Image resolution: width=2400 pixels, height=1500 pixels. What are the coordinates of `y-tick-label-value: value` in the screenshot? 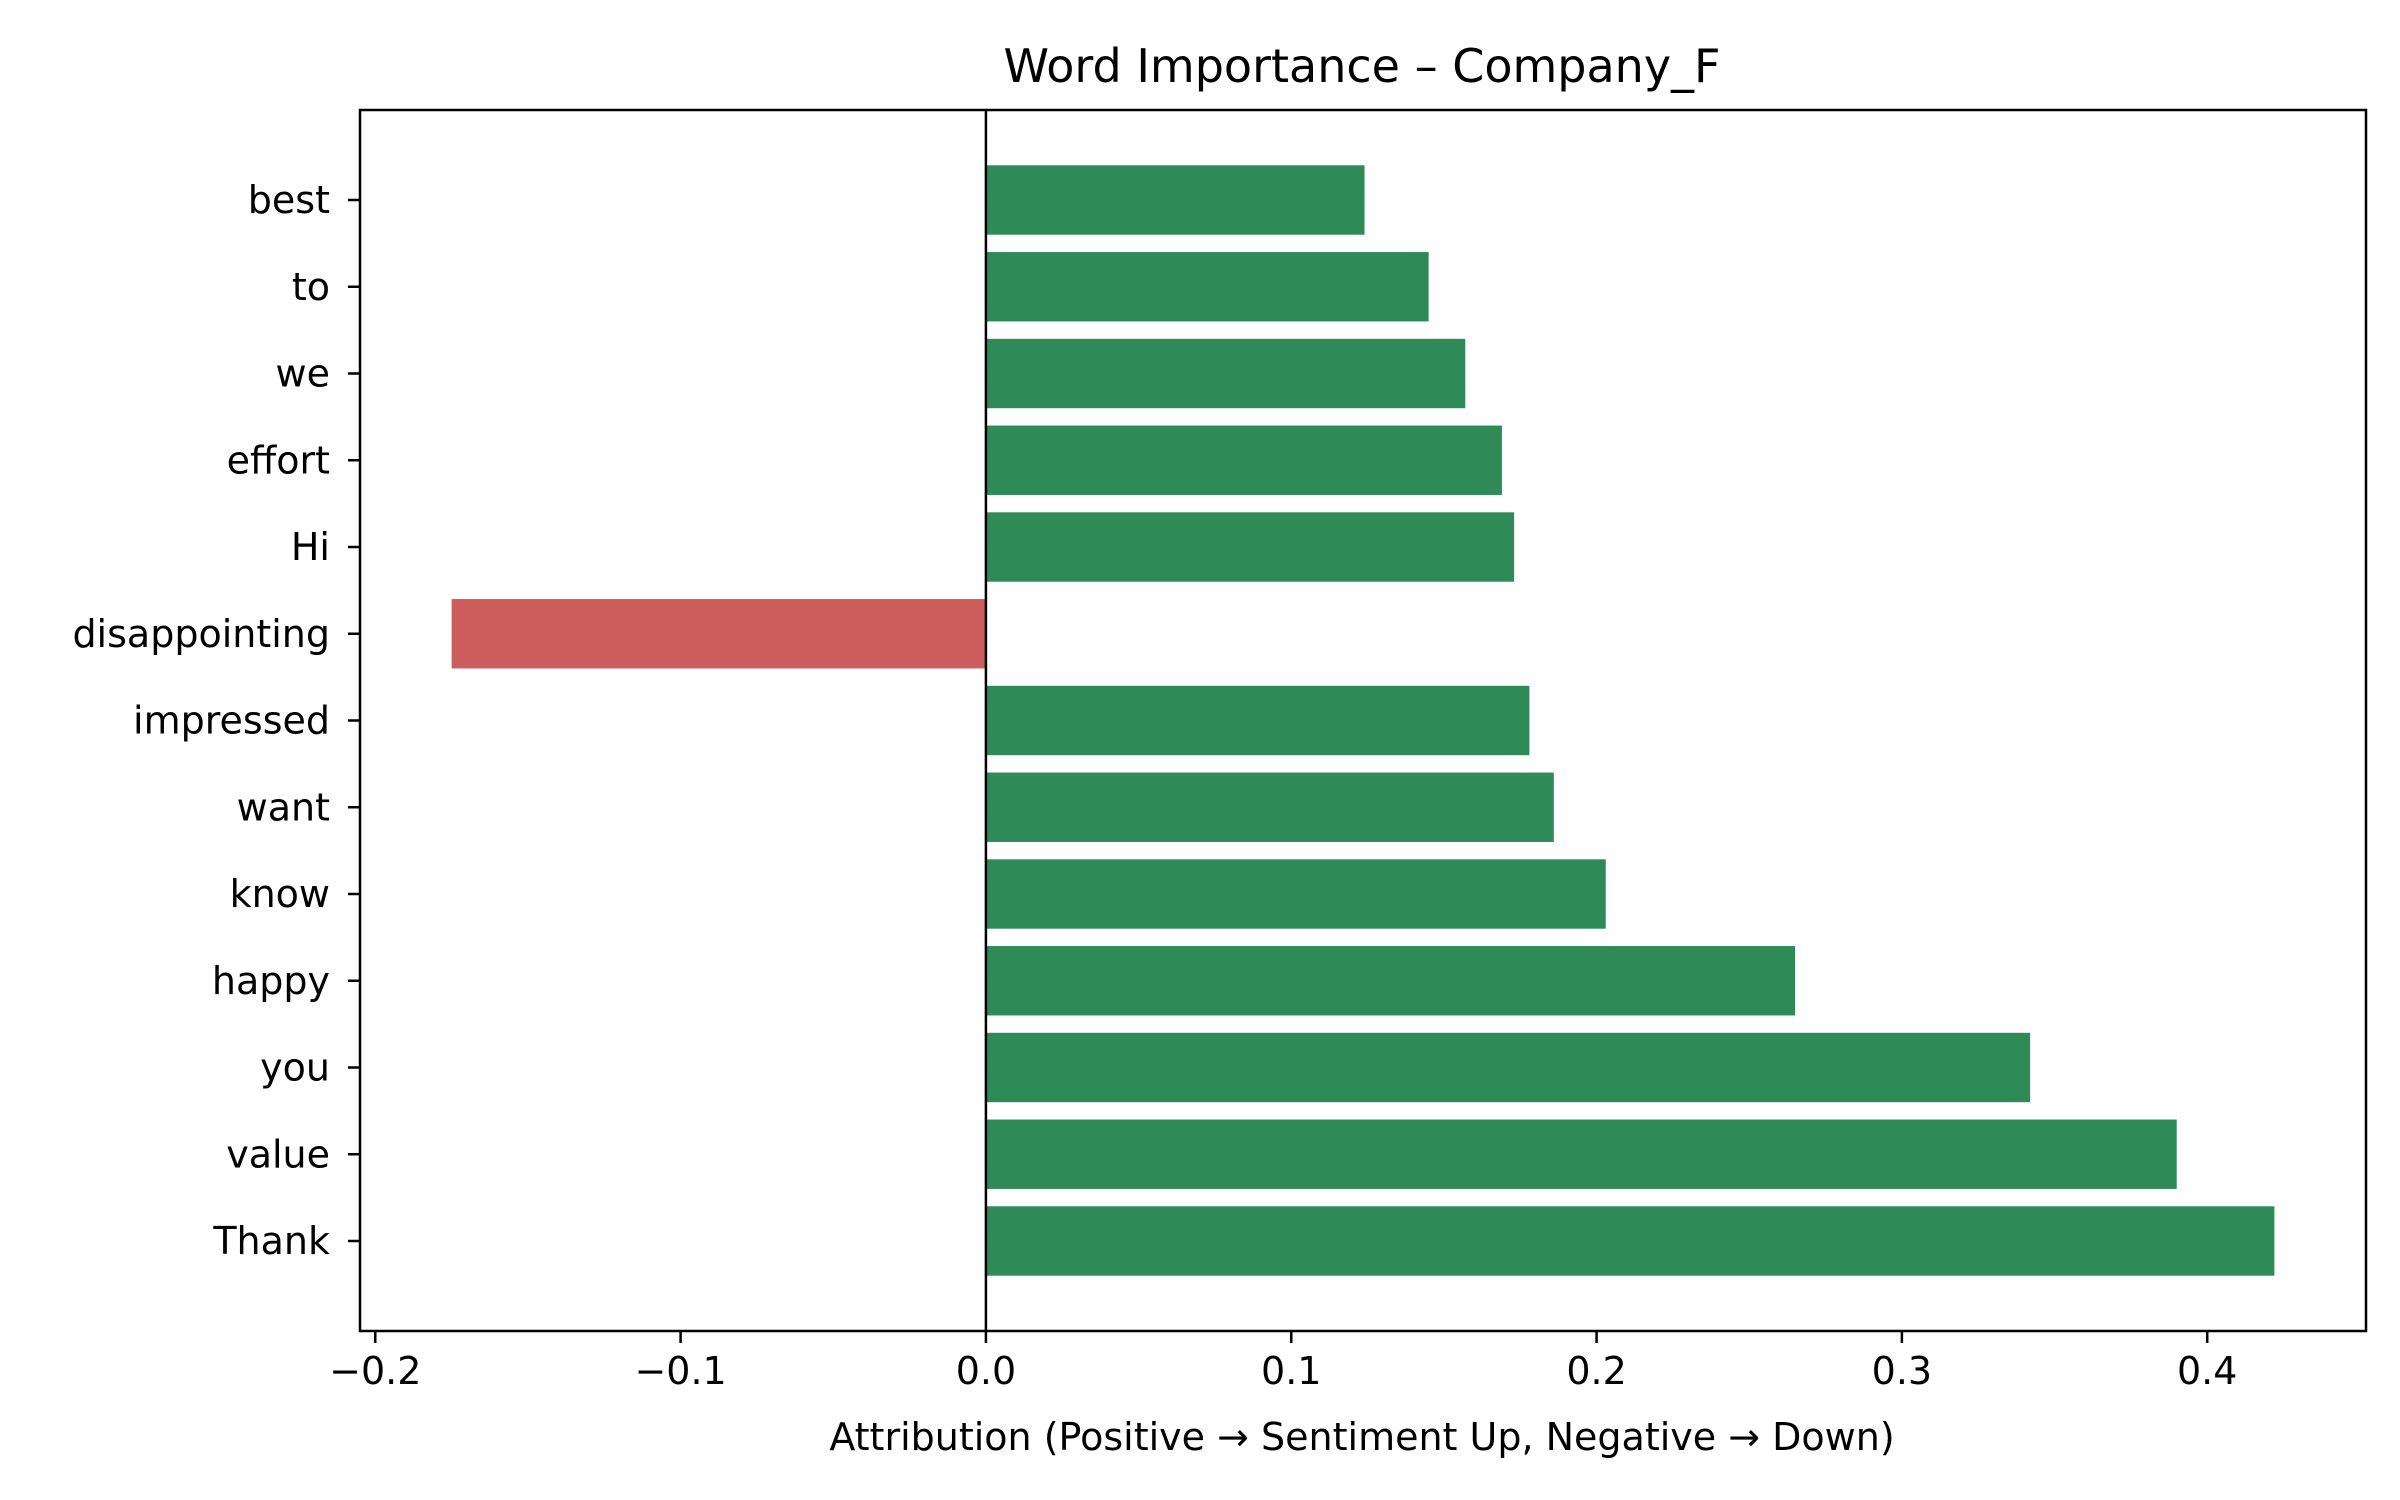 It's located at (278, 1154).